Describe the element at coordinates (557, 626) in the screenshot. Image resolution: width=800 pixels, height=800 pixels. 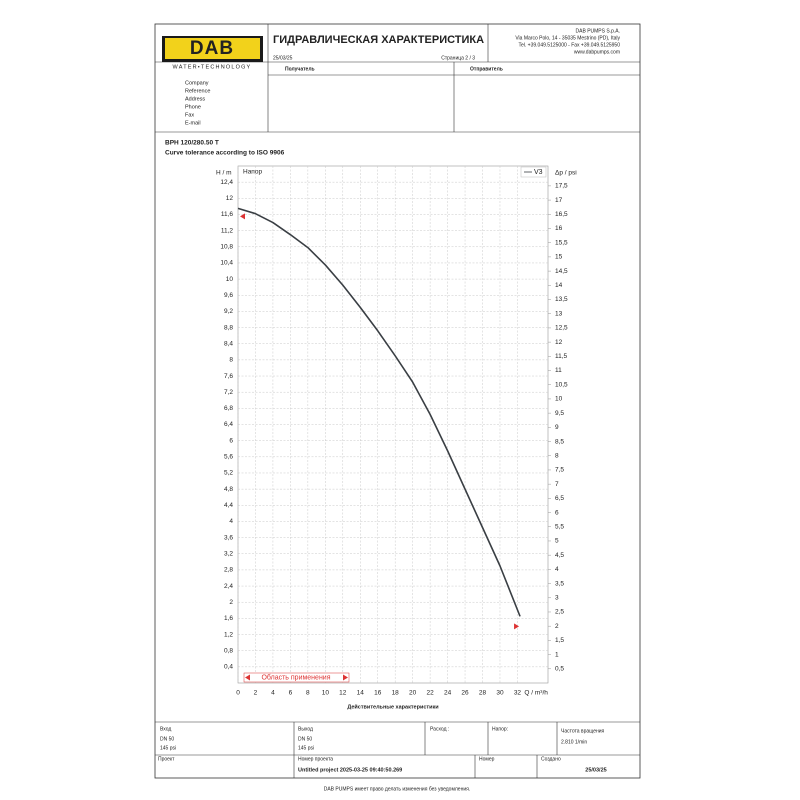
I see `y2-tick-label: 2` at that location.